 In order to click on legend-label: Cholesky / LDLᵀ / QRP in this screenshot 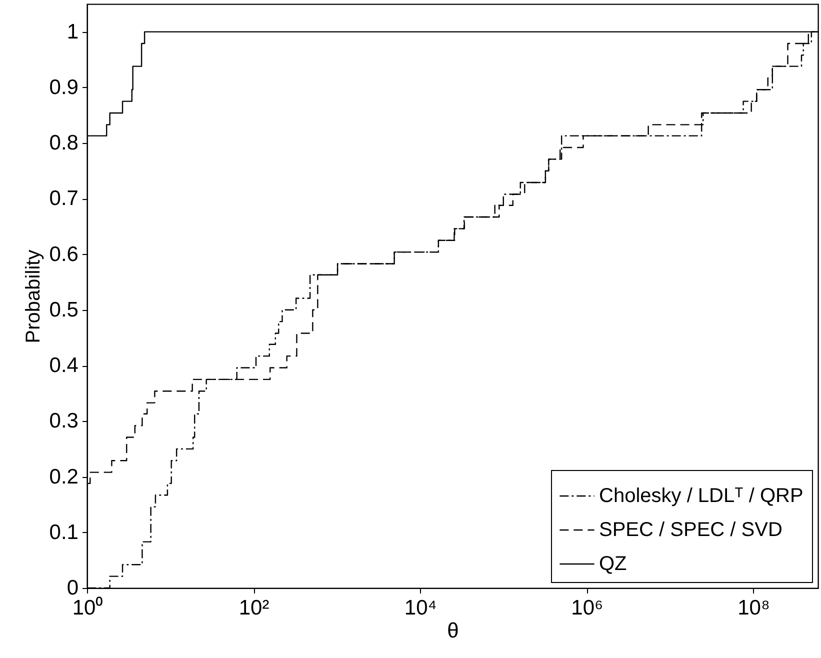, I will do `click(701, 496)`.